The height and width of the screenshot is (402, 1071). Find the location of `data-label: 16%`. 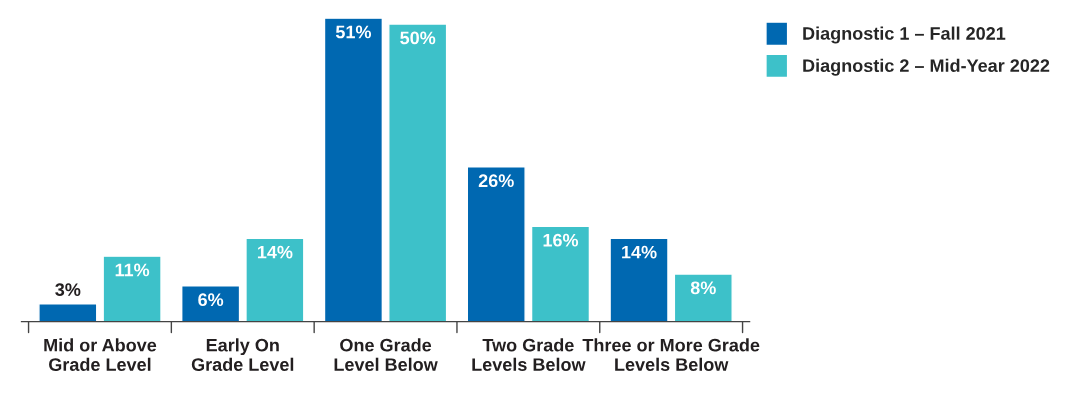

data-label: 16% is located at coordinates (561, 240).